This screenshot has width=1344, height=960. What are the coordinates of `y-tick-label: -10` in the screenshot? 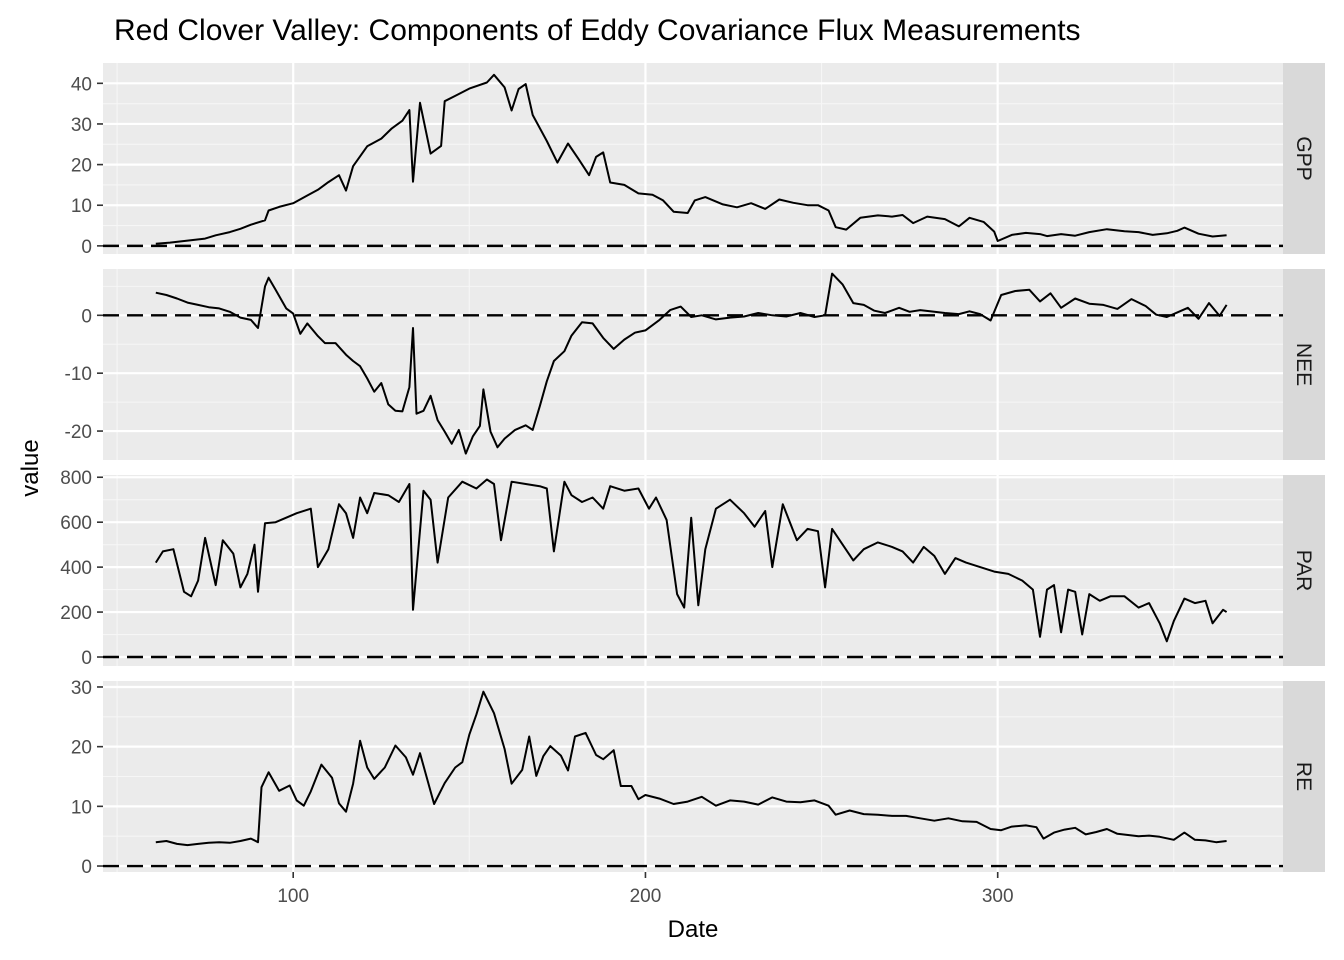 It's located at (78, 374).